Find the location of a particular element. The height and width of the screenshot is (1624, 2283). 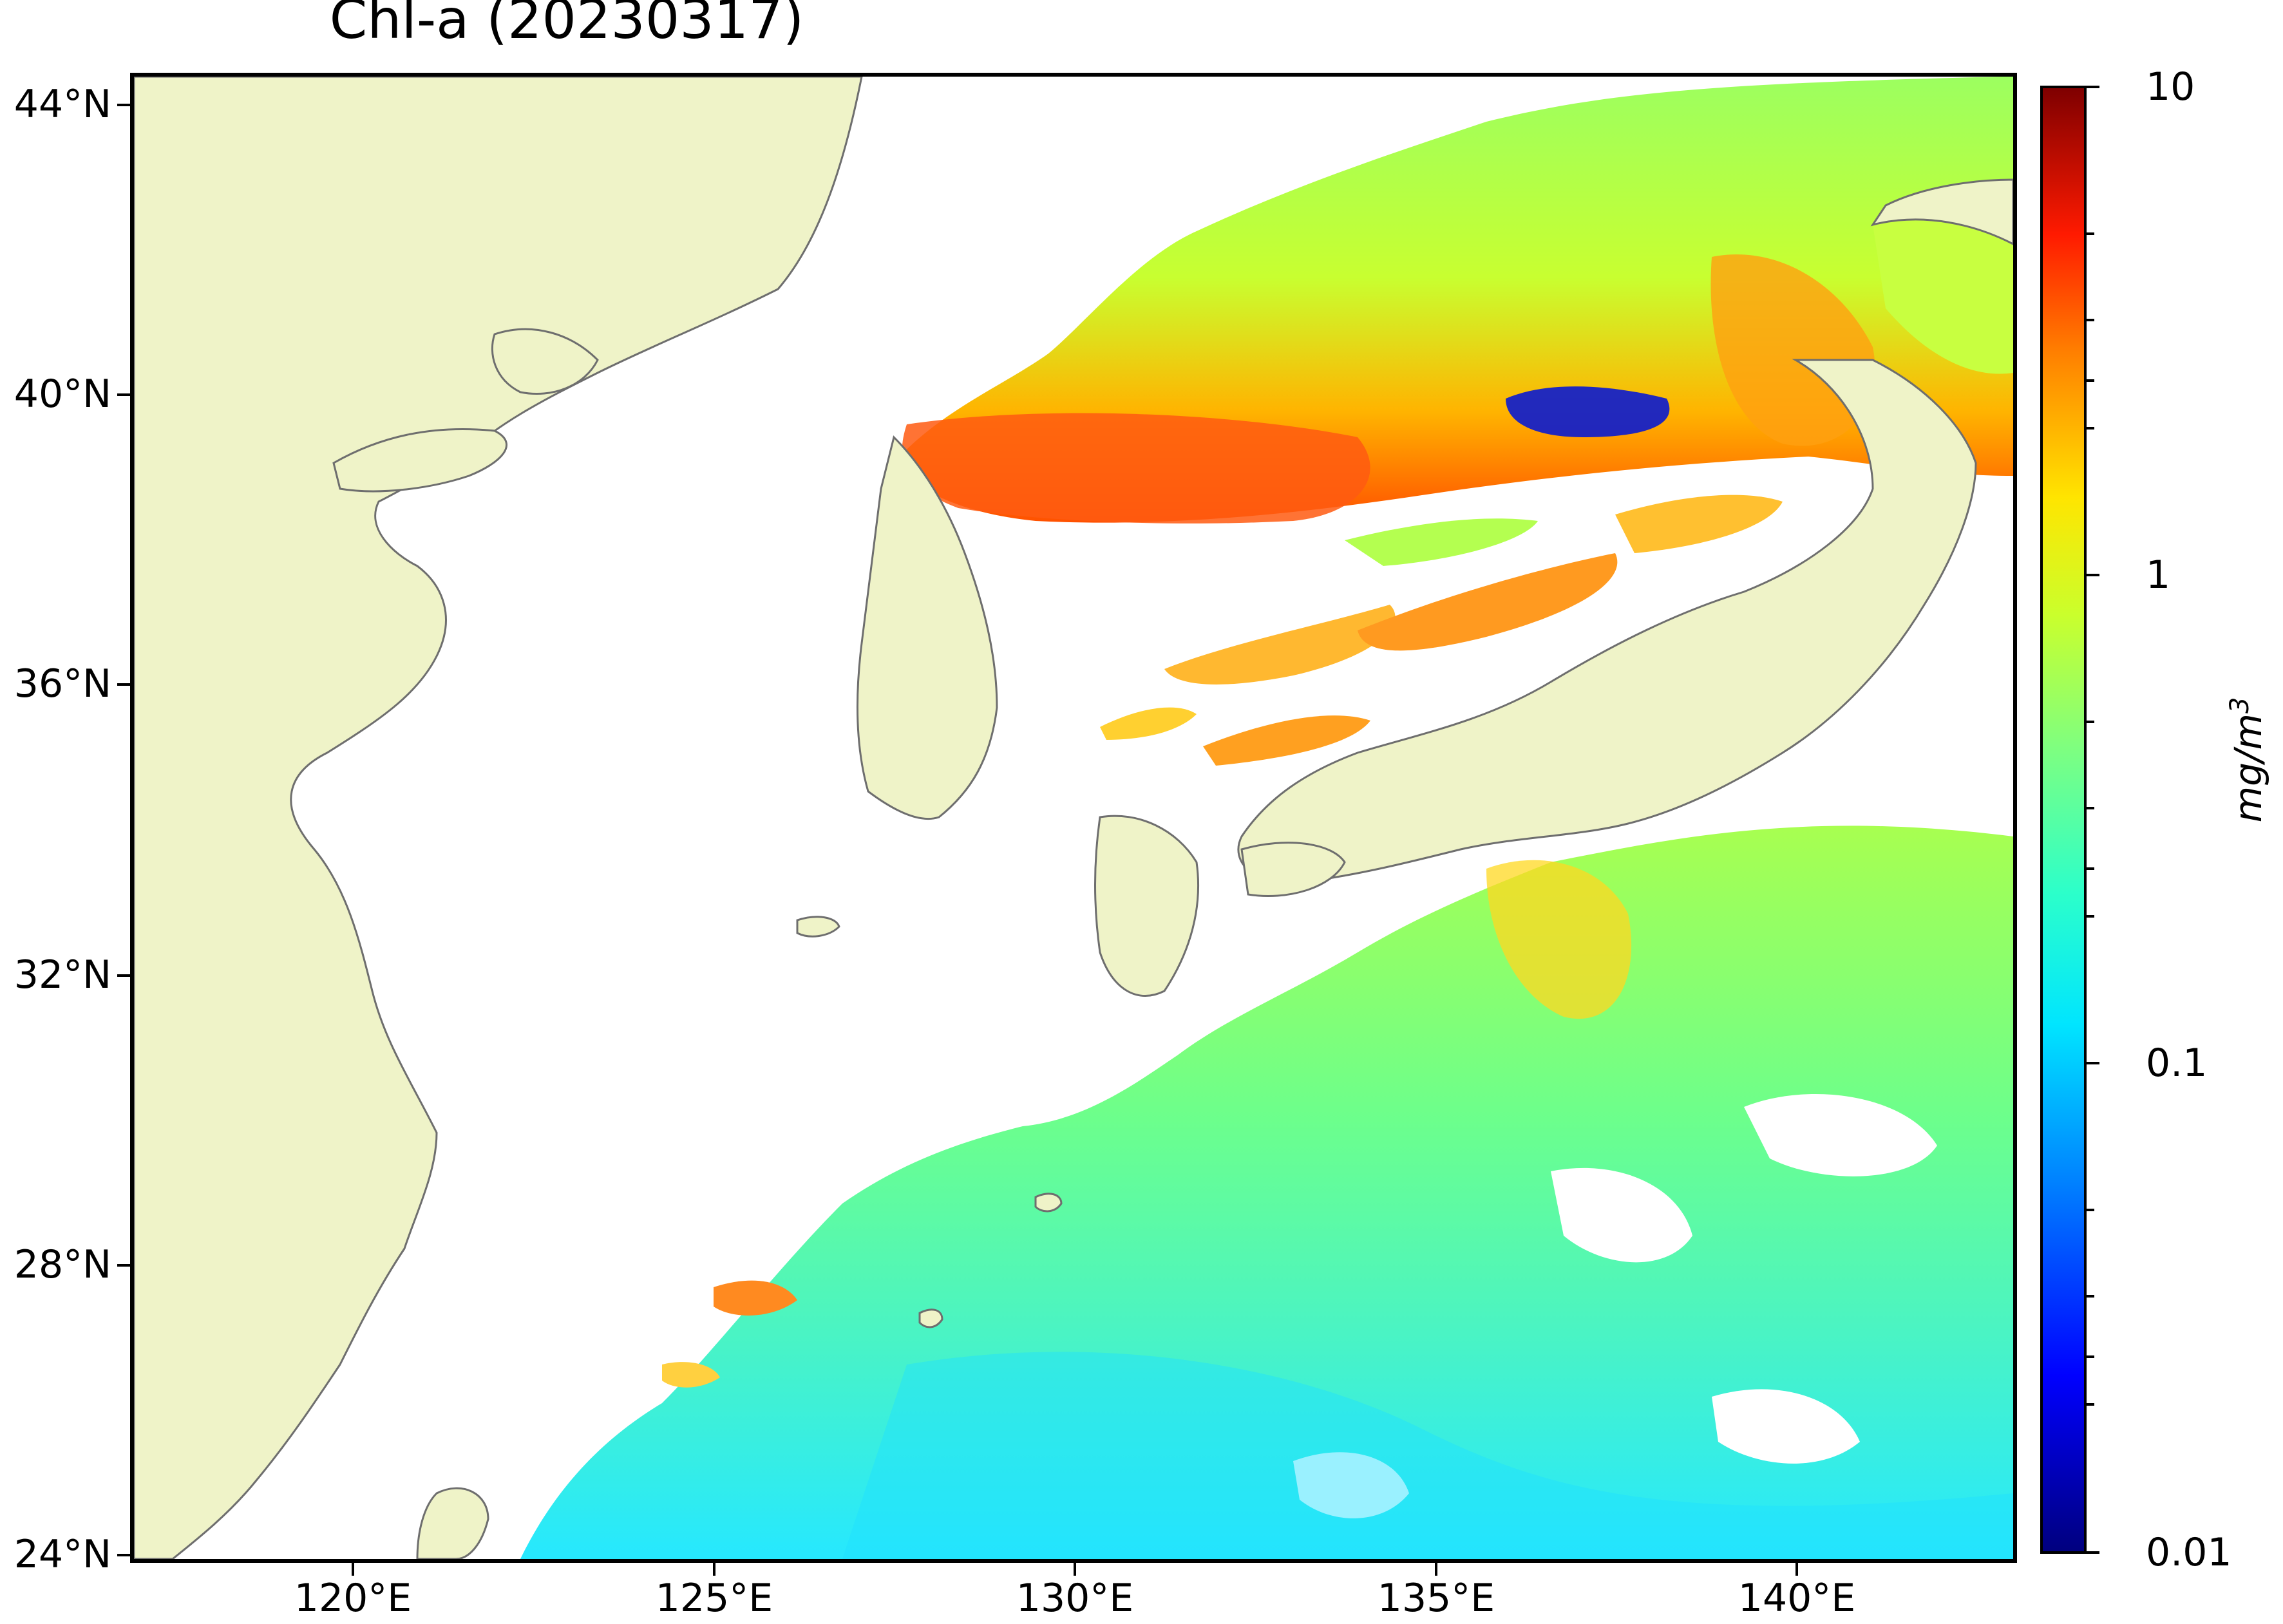

colorbar-unit-label: mg/m3 is located at coordinates (2247, 760).